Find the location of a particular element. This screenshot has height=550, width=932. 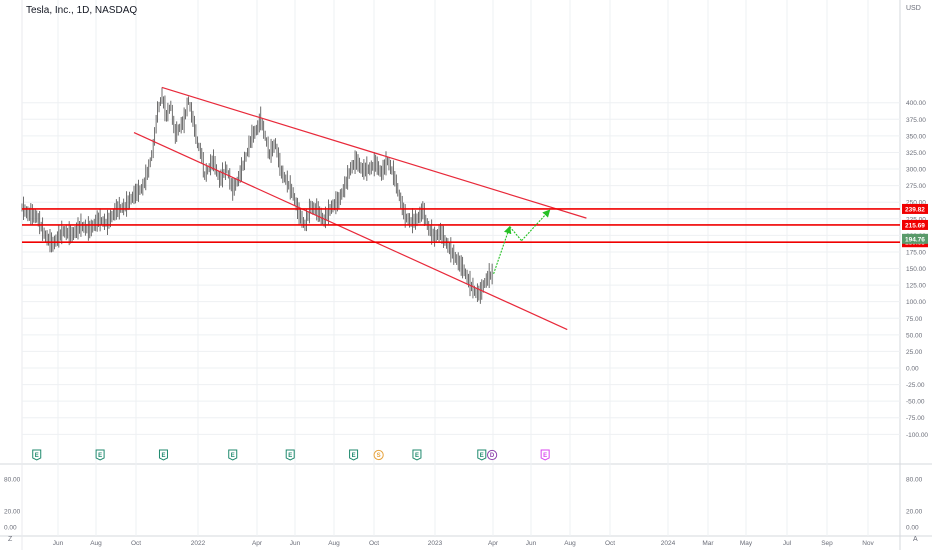

x-tick-label: Jul is located at coordinates (787, 543).